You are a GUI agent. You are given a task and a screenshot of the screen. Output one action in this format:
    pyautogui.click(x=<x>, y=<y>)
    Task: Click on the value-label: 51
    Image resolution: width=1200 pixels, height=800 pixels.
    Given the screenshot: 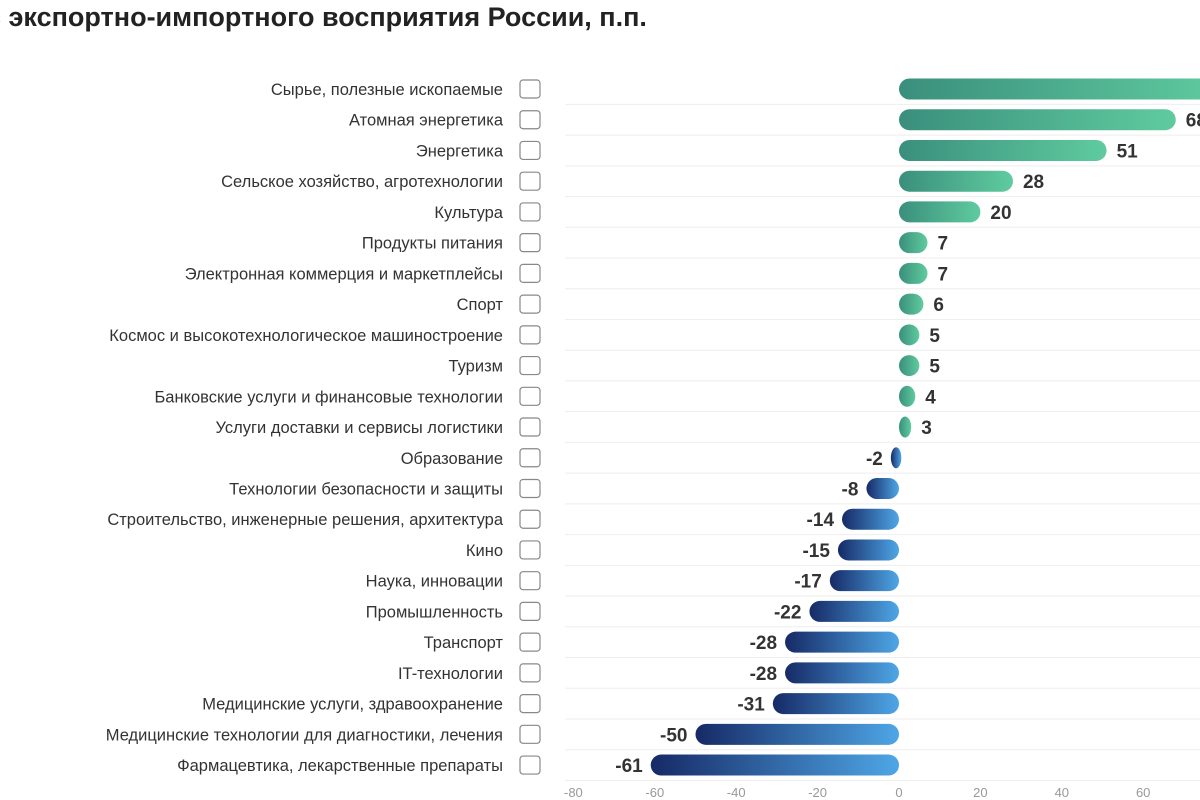 What is the action you would take?
    pyautogui.click(x=1128, y=151)
    